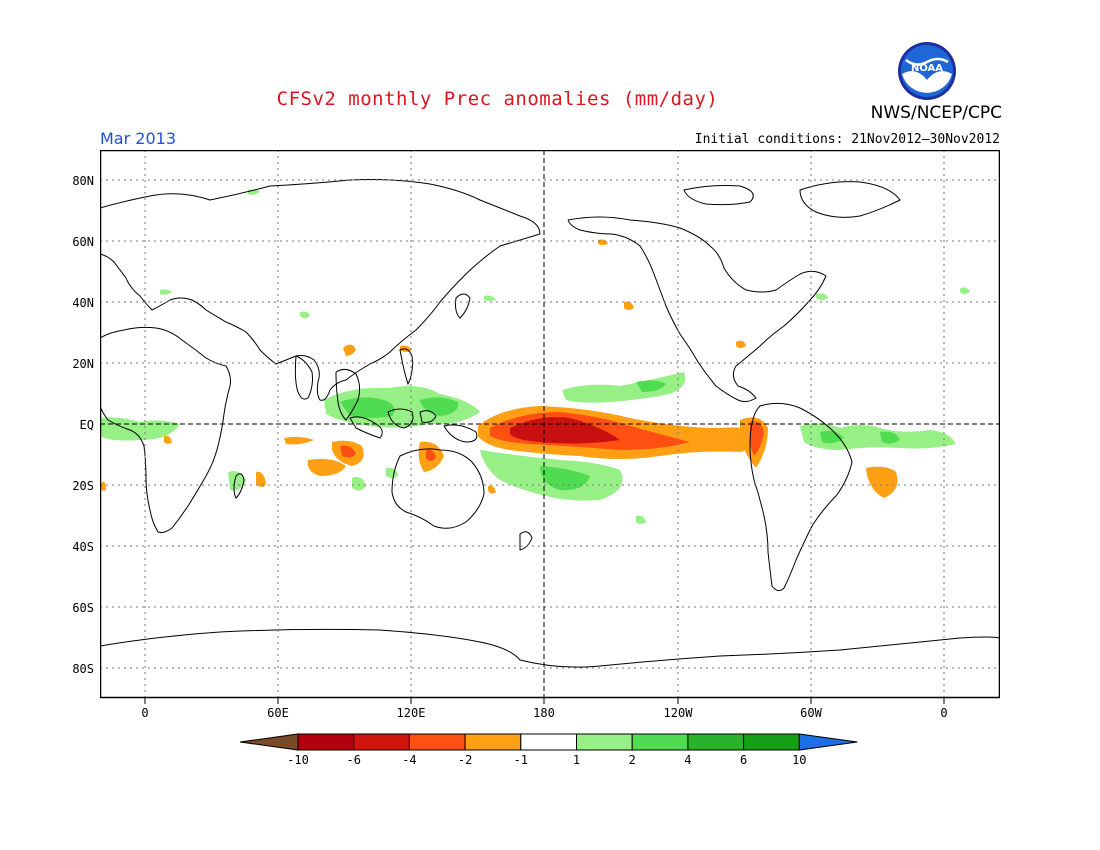 The width and height of the screenshot is (1100, 850). I want to click on colorbar-label: -4, so click(409, 760).